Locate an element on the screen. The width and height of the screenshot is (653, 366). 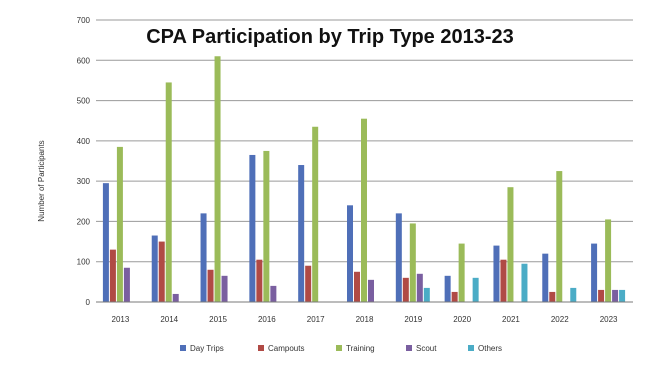
x-tick-label: 2016 is located at coordinates (267, 319).